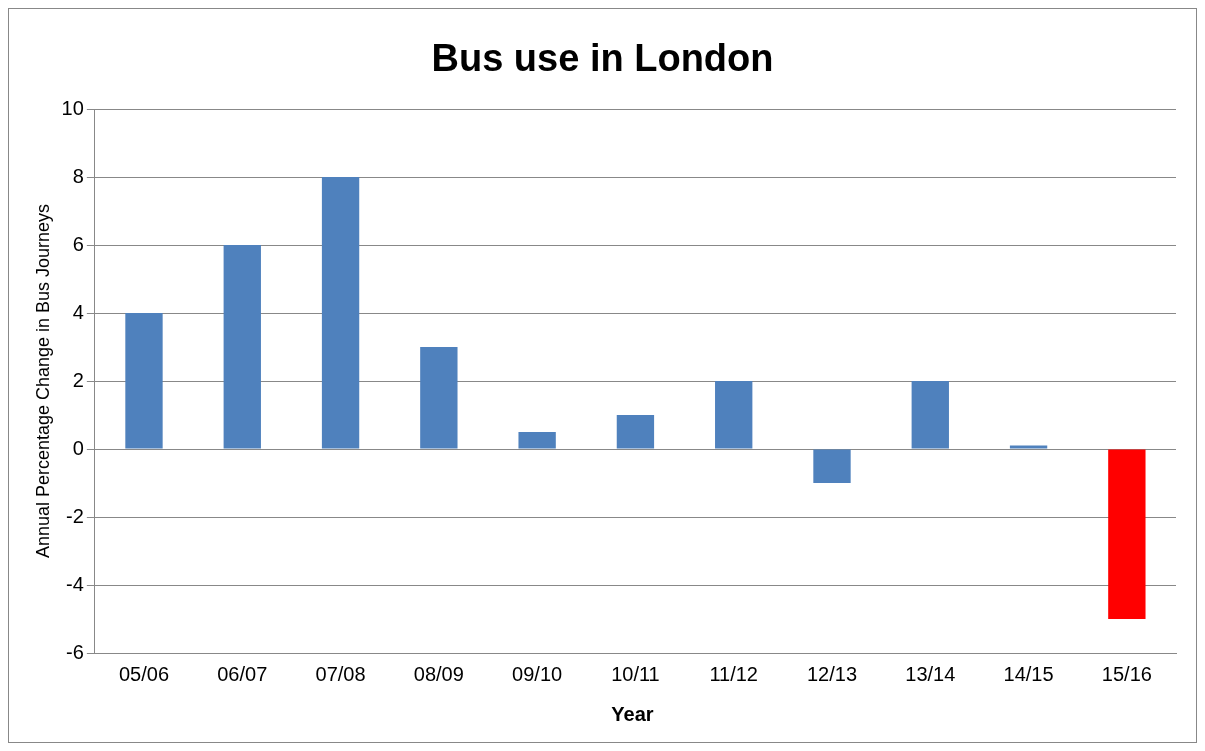 Image resolution: width=1205 pixels, height=751 pixels. Describe the element at coordinates (72, 107) in the screenshot. I see `y-tick-label: 10` at that location.